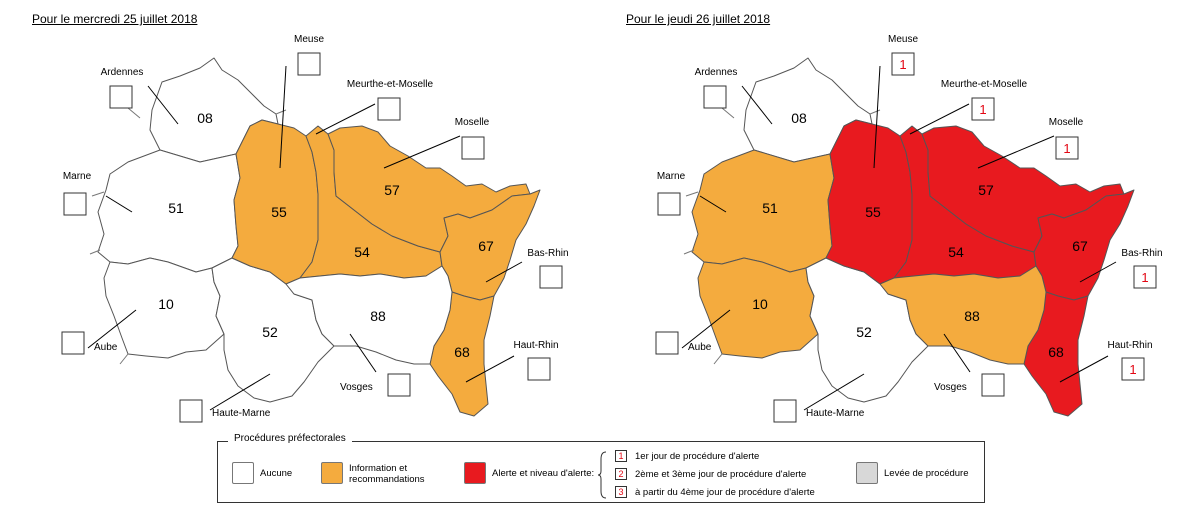  I want to click on legend-level-3-box: 3, so click(621, 492).